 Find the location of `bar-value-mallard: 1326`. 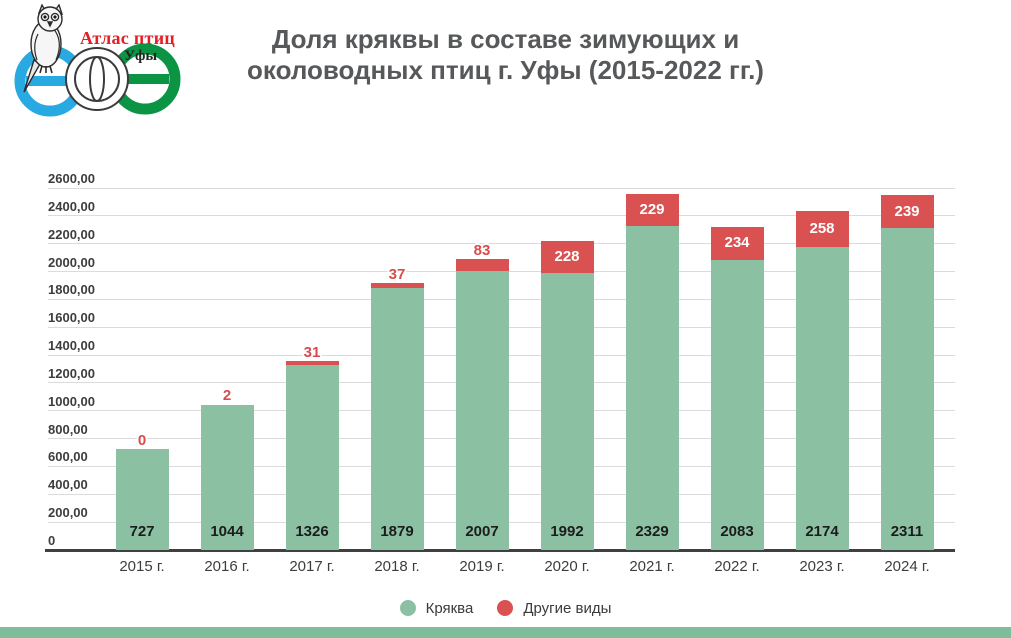

bar-value-mallard: 1326 is located at coordinates (312, 531).